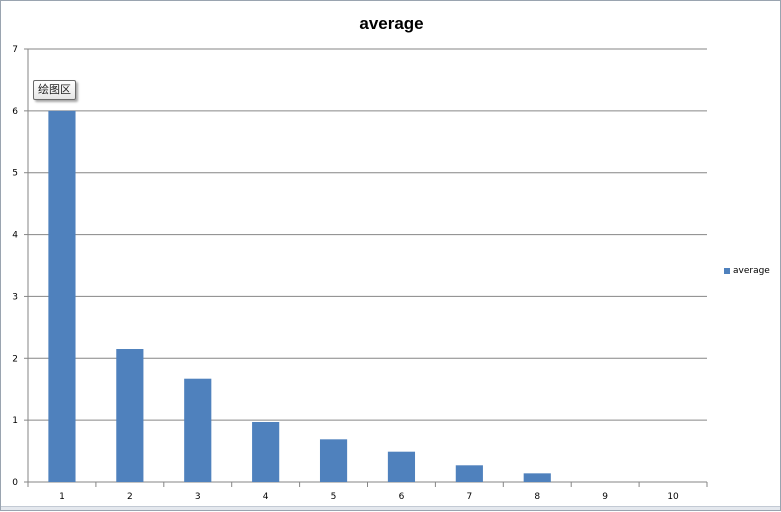 This screenshot has width=781, height=512. What do you see at coordinates (62, 497) in the screenshot?
I see `x-tick-label: 1` at bounding box center [62, 497].